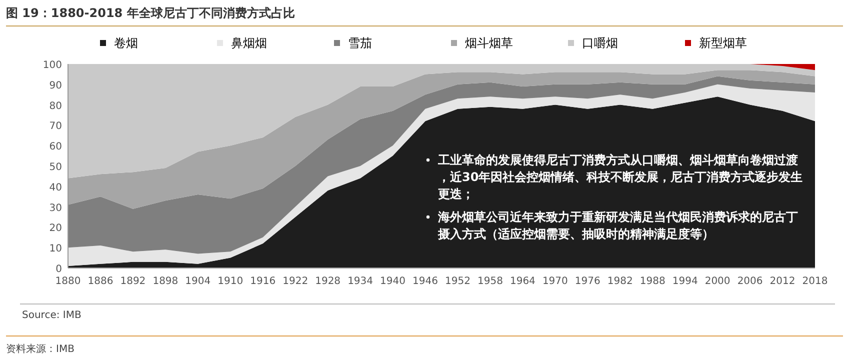 The width and height of the screenshot is (849, 360). I want to click on y-tick-label: 20, so click(55, 228).